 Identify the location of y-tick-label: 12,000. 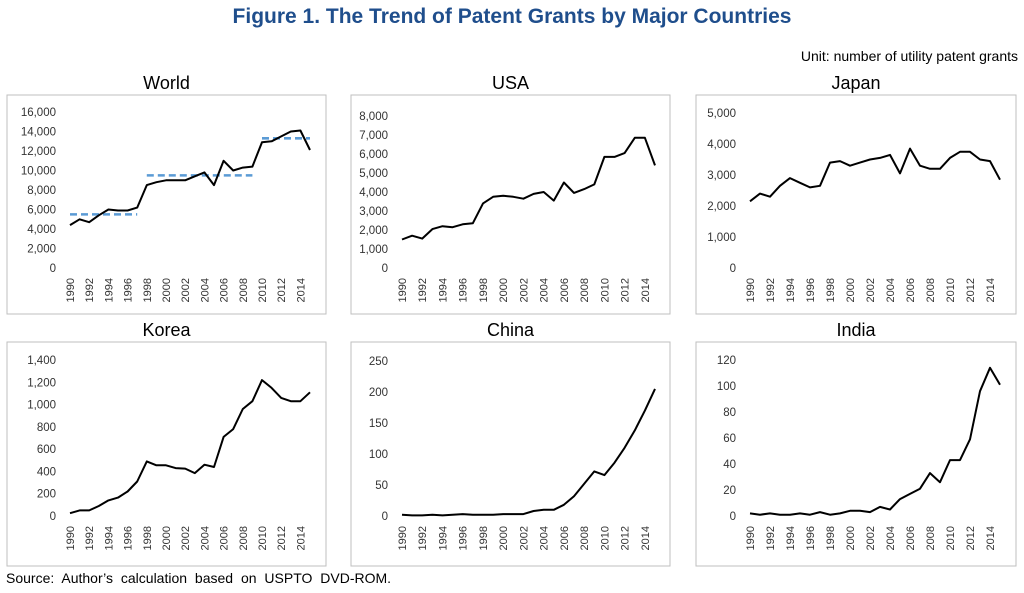
(38, 152).